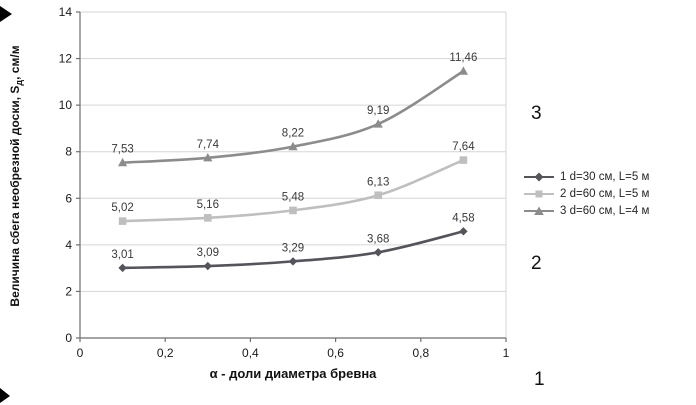 Image resolution: width=696 pixels, height=405 pixels. Describe the element at coordinates (208, 253) in the screenshot. I see `point-label: 3,09` at that location.